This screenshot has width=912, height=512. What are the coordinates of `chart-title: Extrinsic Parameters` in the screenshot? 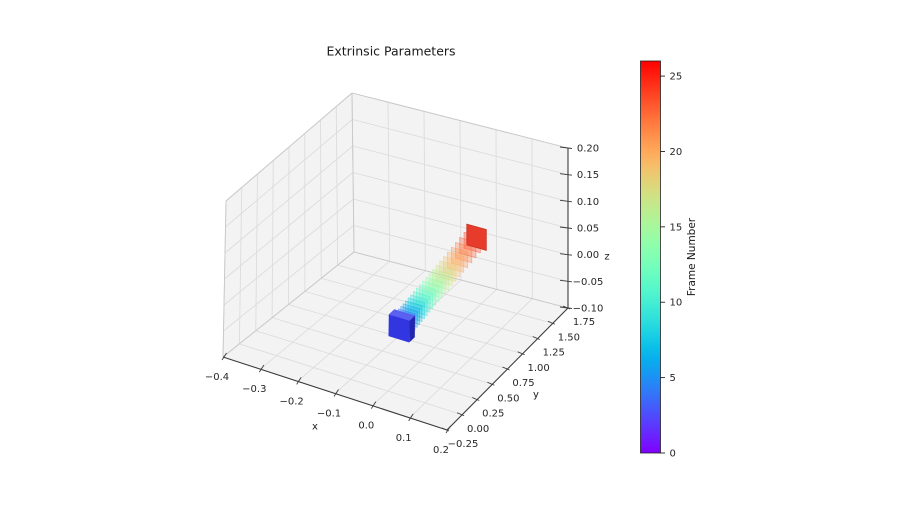 It's located at (391, 51).